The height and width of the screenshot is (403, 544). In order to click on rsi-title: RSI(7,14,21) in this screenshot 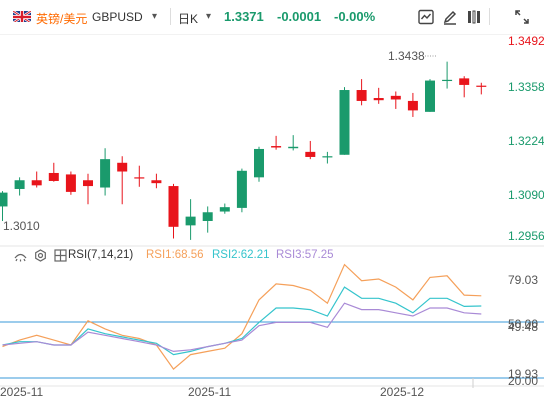, I will do `click(101, 255)`.